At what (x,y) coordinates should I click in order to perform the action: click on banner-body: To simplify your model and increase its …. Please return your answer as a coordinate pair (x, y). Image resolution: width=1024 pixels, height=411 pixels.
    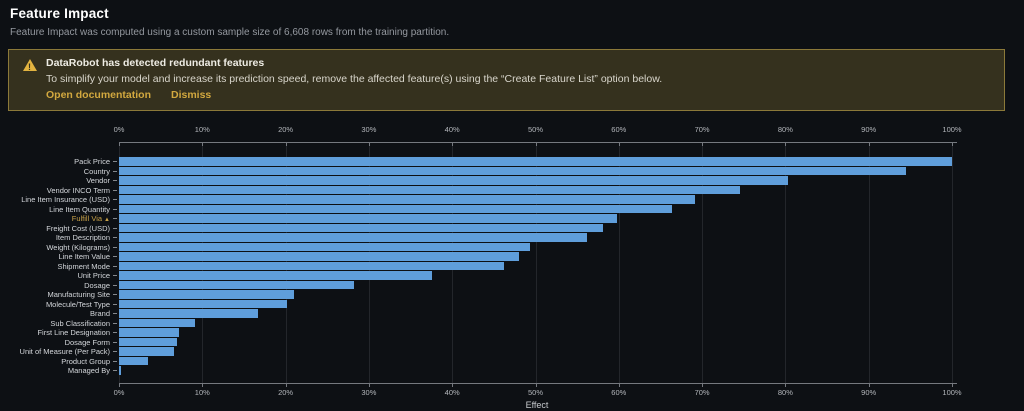
    Looking at the image, I should click on (354, 79).